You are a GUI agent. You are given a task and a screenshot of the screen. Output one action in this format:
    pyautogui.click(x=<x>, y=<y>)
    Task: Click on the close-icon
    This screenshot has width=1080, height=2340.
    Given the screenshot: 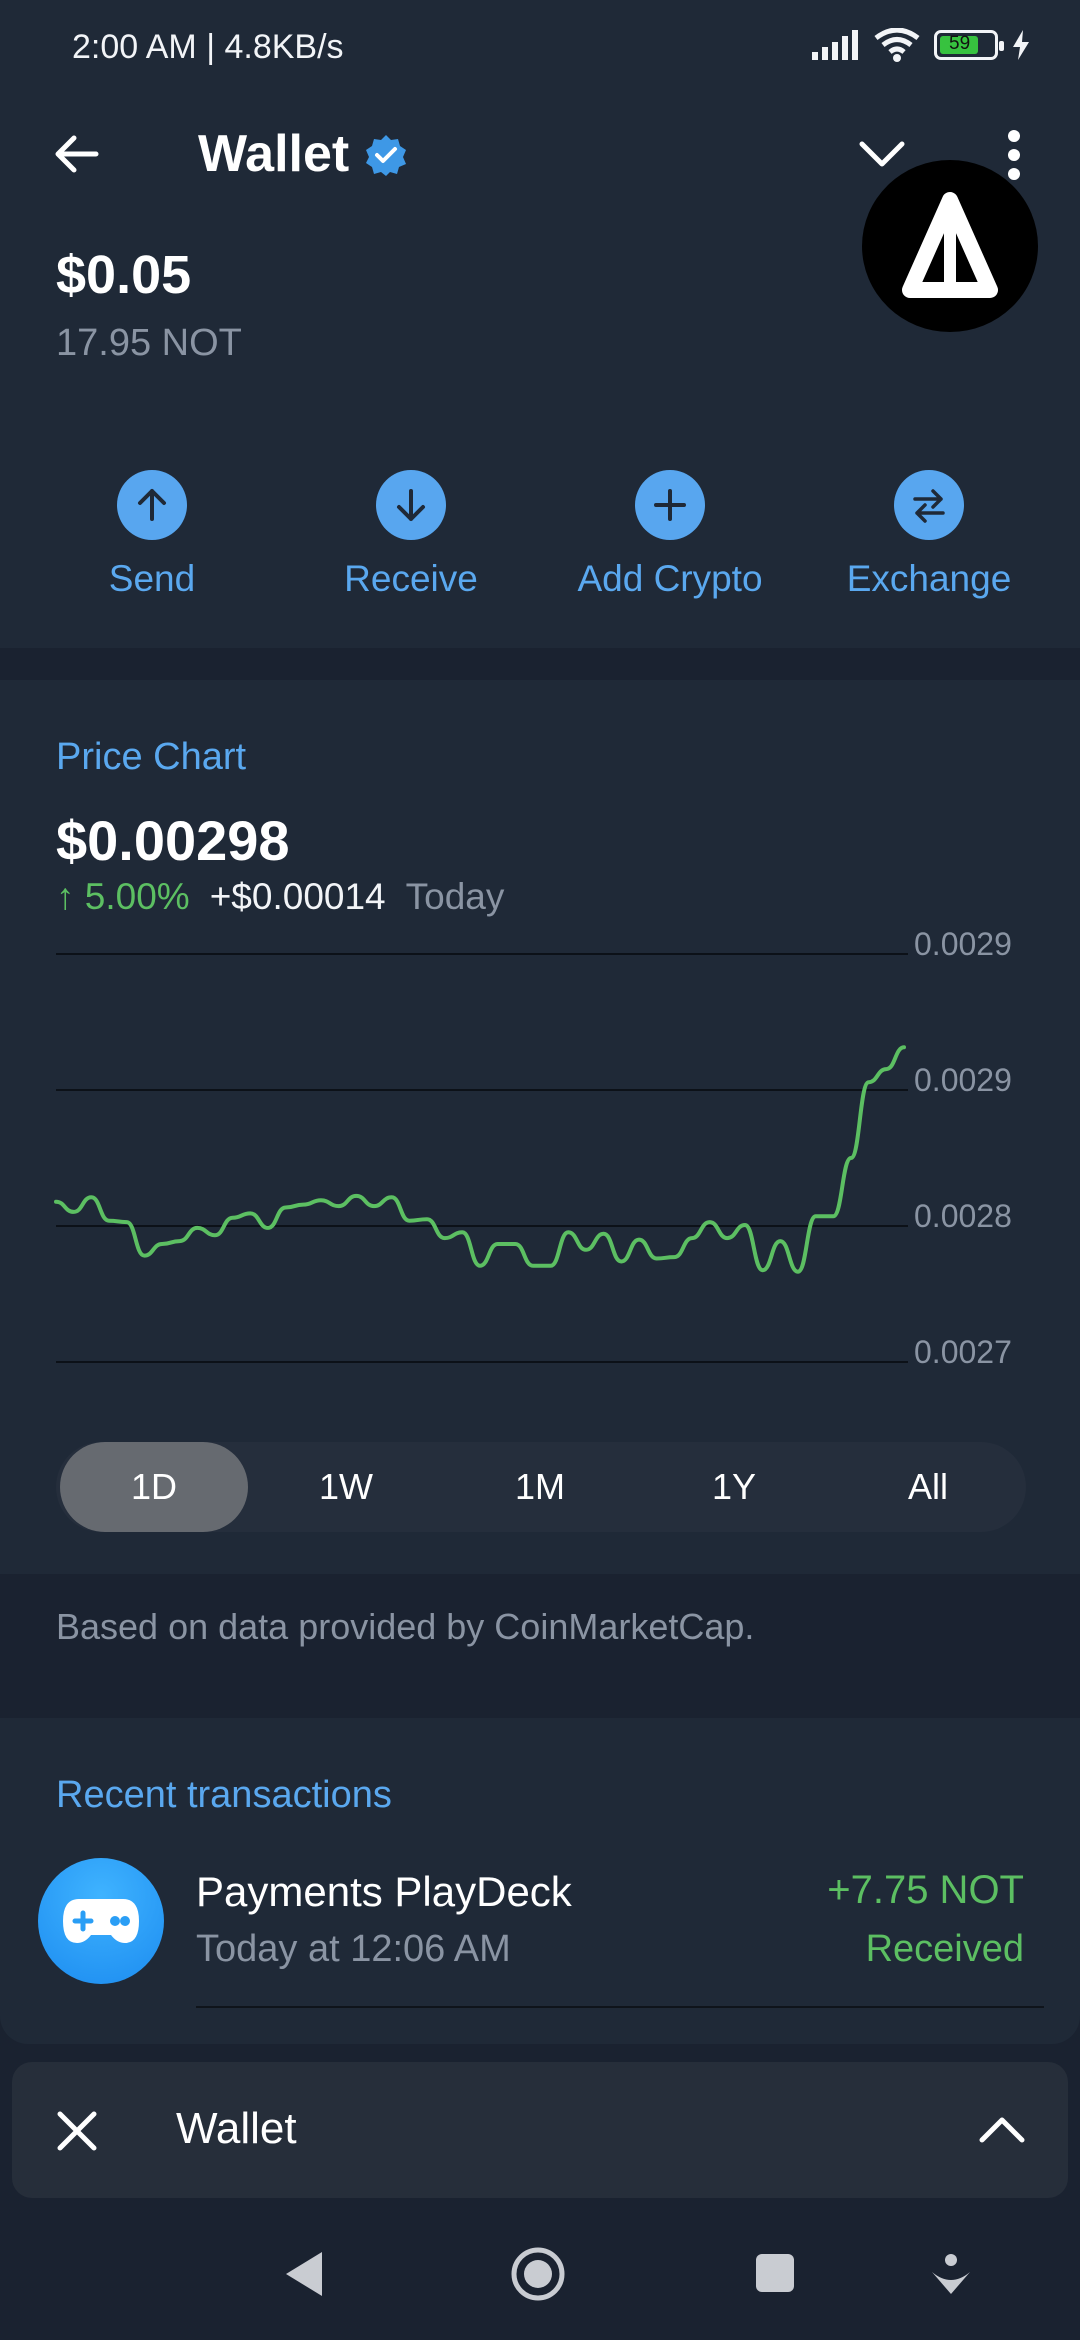 What is the action you would take?
    pyautogui.click(x=77, y=2131)
    